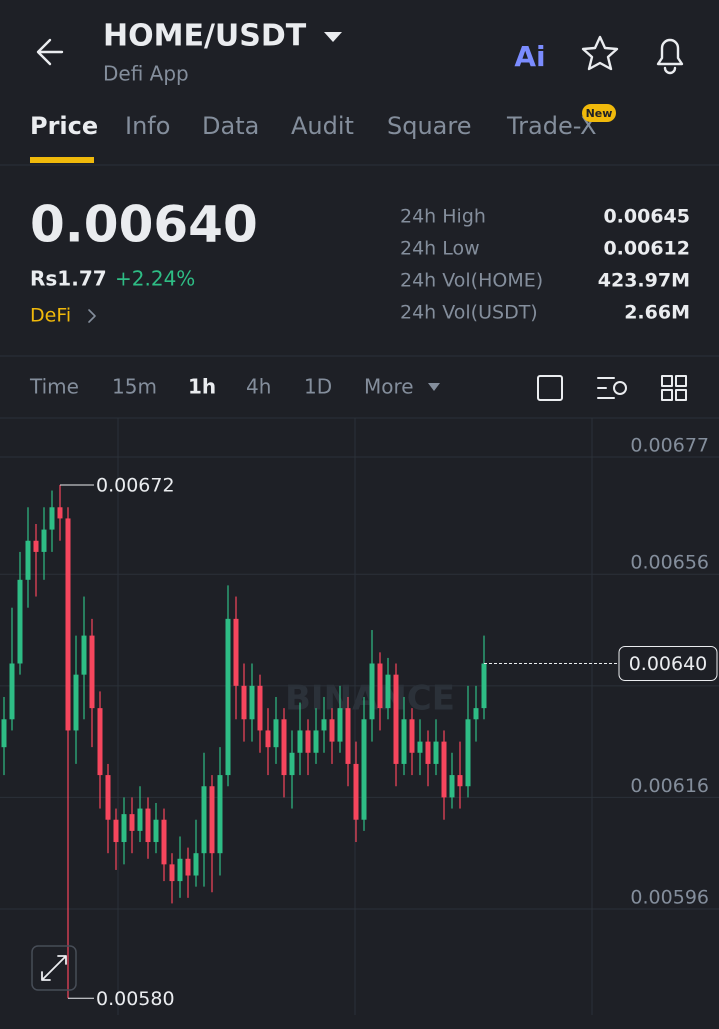 The height and width of the screenshot is (1029, 719). I want to click on last-price-label: 0.00640, so click(668, 664).